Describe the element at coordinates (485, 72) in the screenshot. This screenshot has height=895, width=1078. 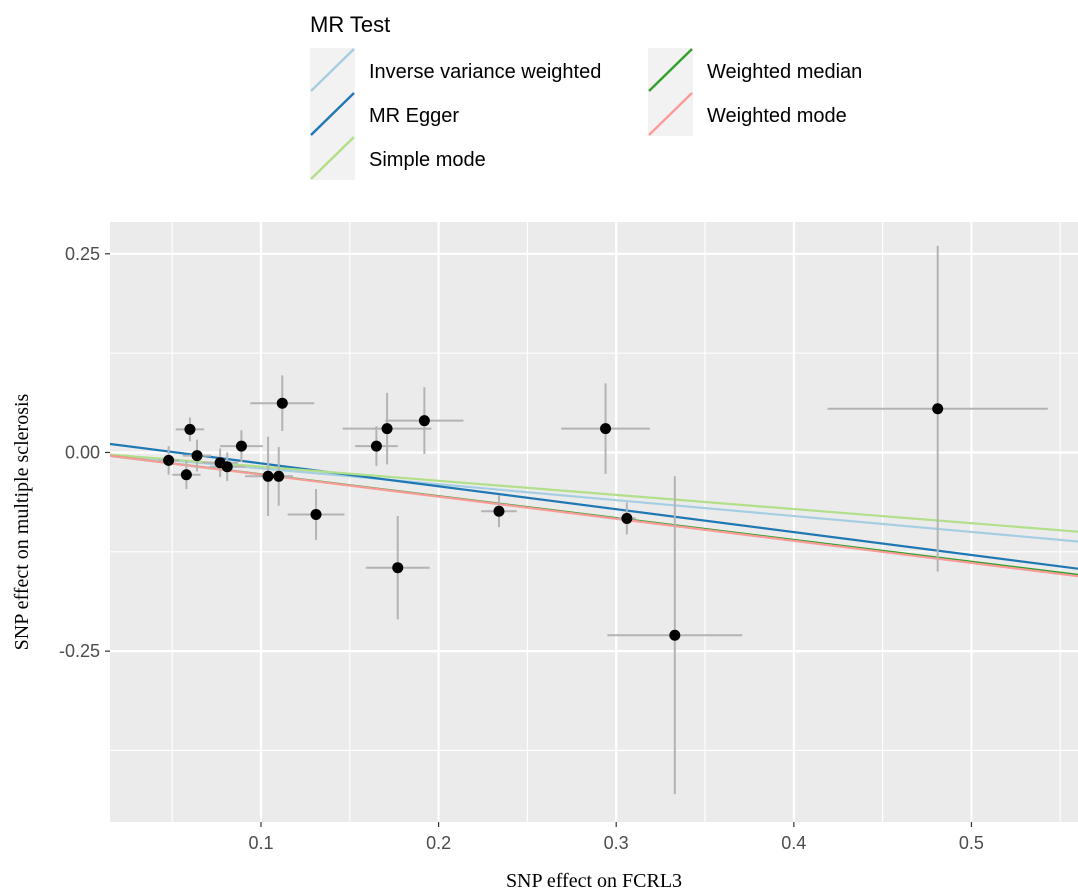
I see `legend-label: Inverse variance weighted` at that location.